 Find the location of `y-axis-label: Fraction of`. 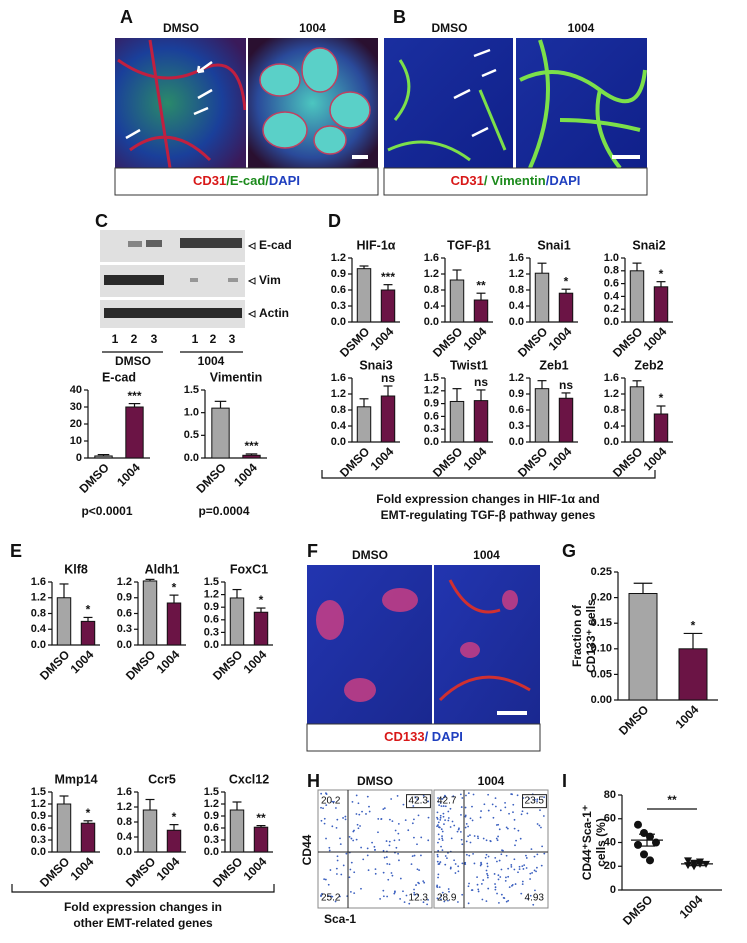

y-axis-label: Fraction of is located at coordinates (577, 635).